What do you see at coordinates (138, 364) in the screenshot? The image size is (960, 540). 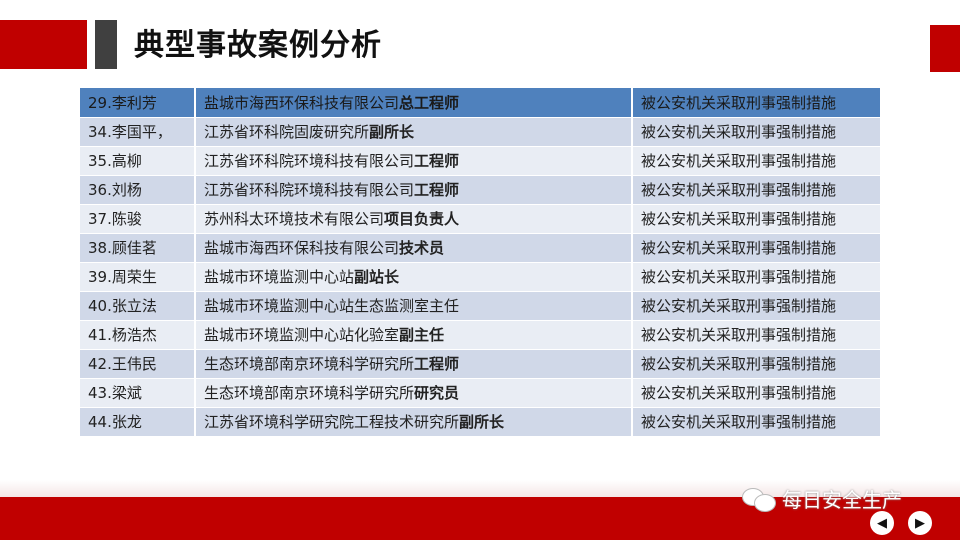 I see `name-cell: 42.王伟民` at bounding box center [138, 364].